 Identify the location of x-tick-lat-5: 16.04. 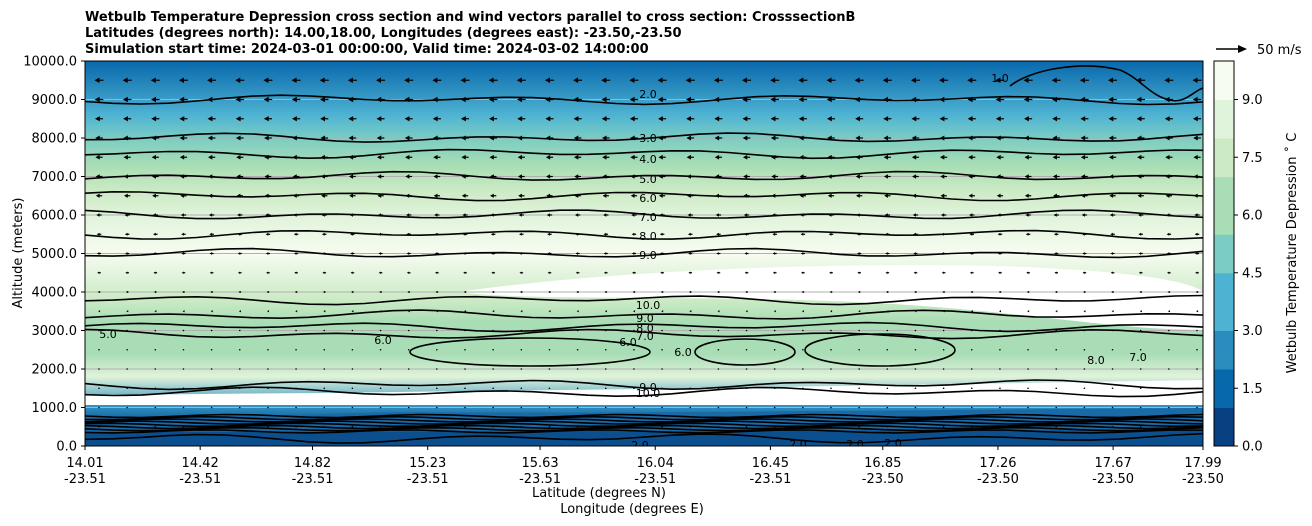
(655, 463).